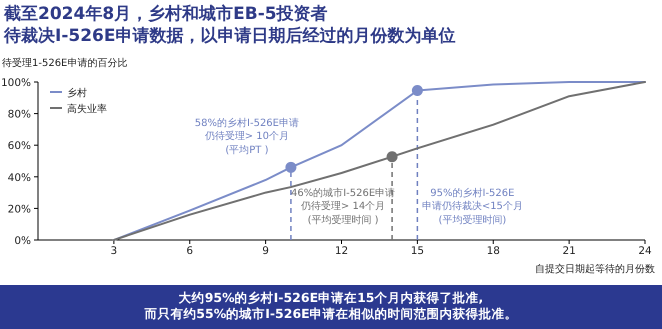 Image resolution: width=662 pixels, height=329 pixels. I want to click on y-tick-label: 100%, so click(16, 83).